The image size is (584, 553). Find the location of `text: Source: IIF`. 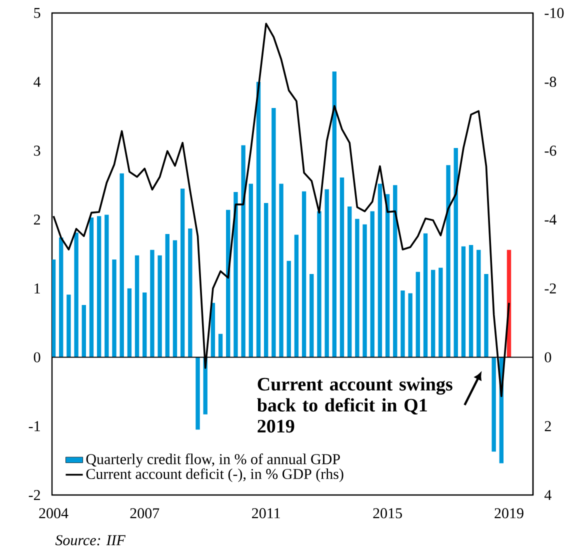

text: Source: IIF is located at coordinates (90, 540).